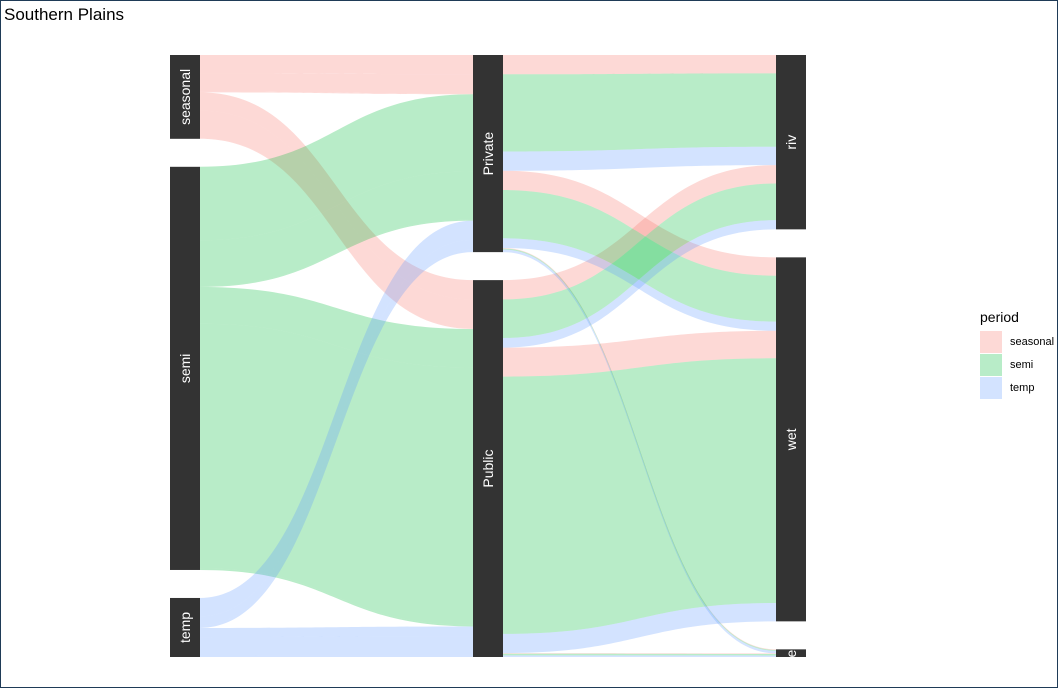 The width and height of the screenshot is (1058, 688). I want to click on flow-semi-Private-riv-seg2, so click(639, 112).